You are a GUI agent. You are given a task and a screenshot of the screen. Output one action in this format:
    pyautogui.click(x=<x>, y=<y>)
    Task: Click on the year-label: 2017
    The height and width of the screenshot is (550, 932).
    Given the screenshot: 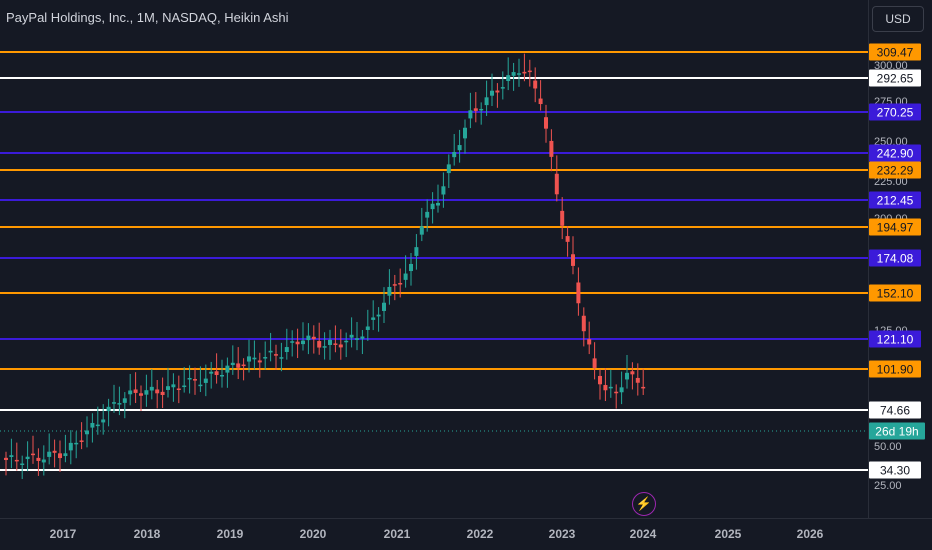 What is the action you would take?
    pyautogui.click(x=63, y=534)
    